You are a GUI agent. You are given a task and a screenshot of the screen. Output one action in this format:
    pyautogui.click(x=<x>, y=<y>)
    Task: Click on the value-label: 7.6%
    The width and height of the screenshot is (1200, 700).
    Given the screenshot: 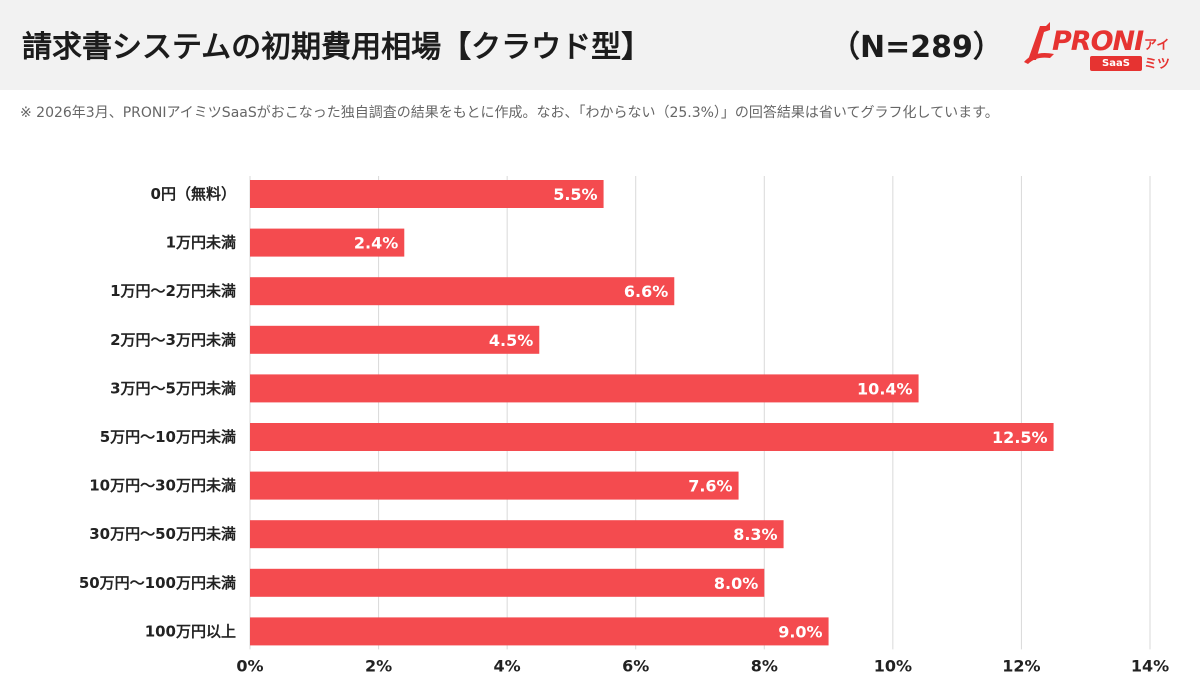 What is the action you would take?
    pyautogui.click(x=710, y=486)
    